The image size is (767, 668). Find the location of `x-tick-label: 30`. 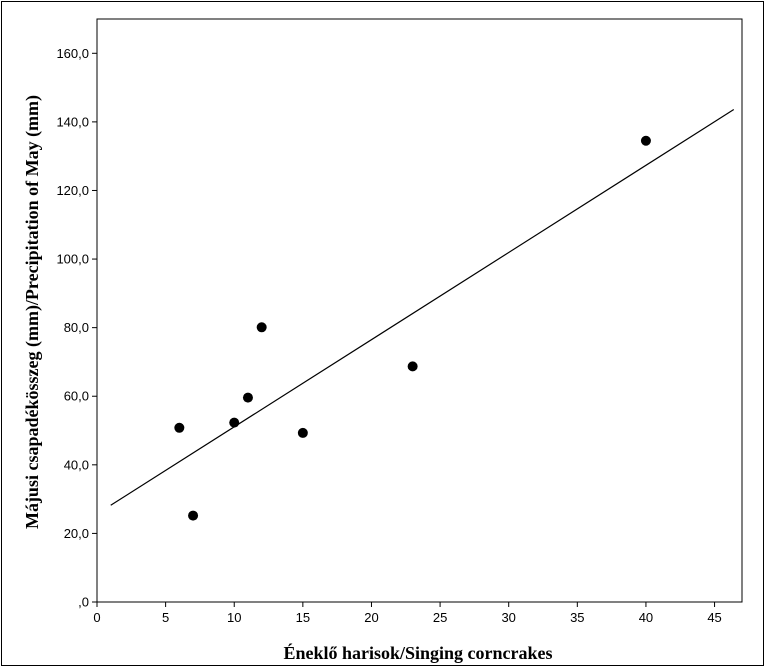

x-tick-label: 30 is located at coordinates (508, 617).